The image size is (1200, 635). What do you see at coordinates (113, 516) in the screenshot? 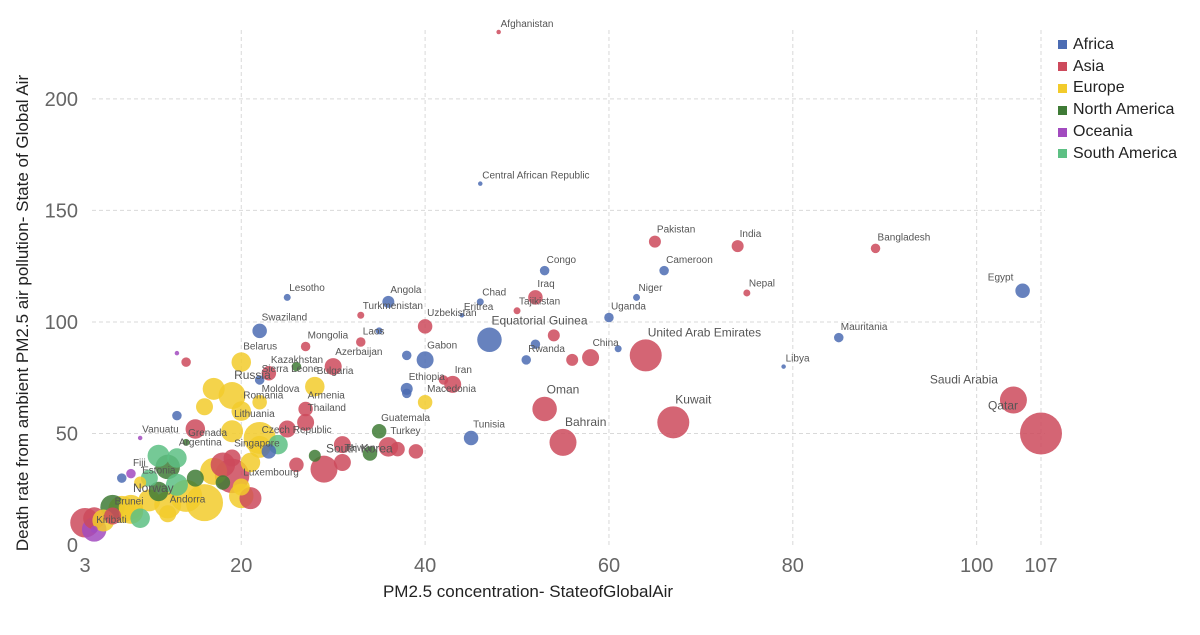
I see `data-point-brunei` at bounding box center [113, 516].